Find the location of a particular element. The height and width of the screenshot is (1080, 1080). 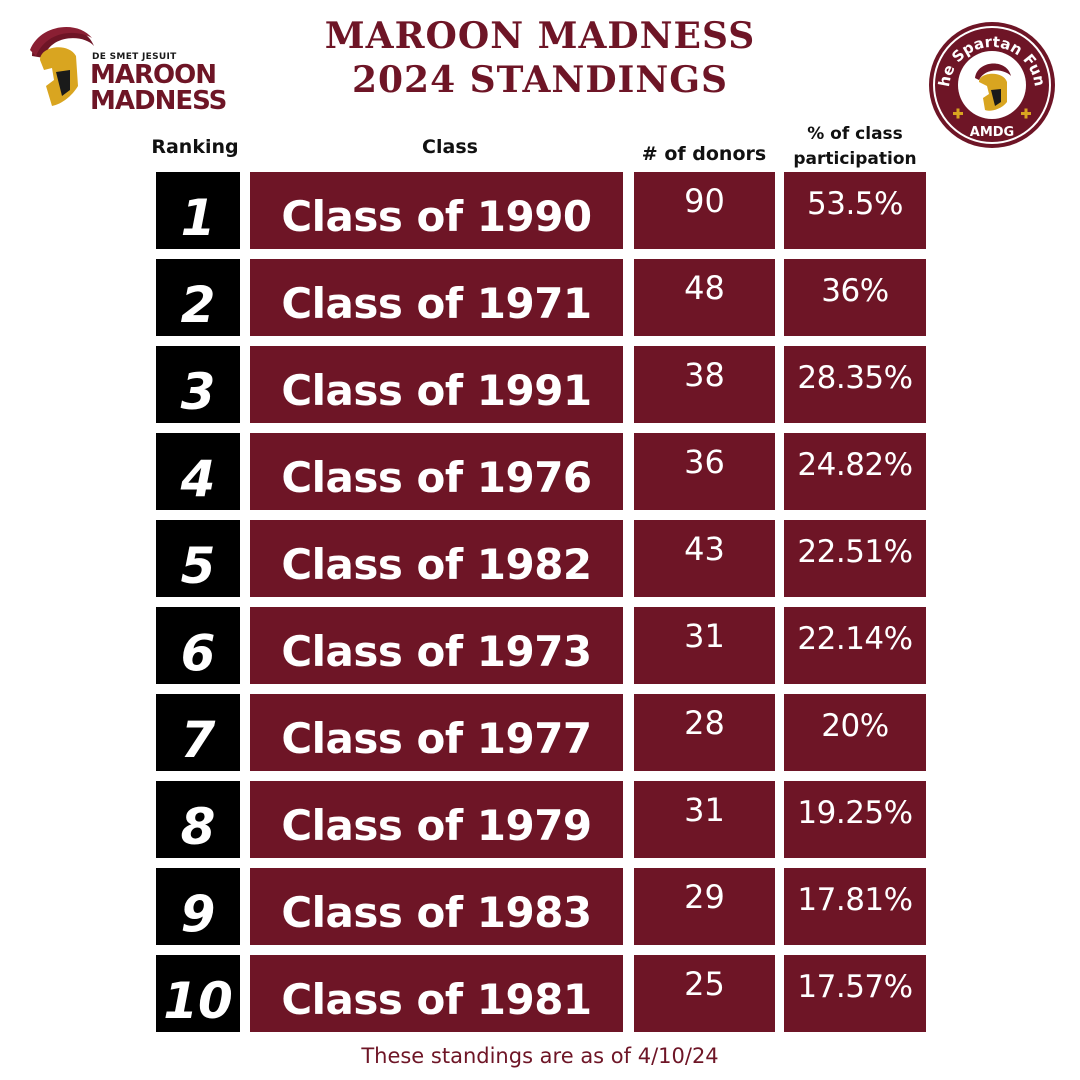

donor-count: 90 is located at coordinates (704, 210).